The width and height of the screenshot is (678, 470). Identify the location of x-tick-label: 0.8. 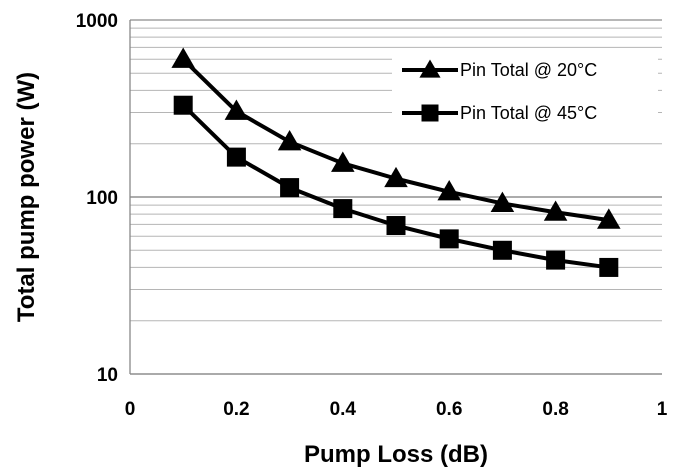
(555, 409).